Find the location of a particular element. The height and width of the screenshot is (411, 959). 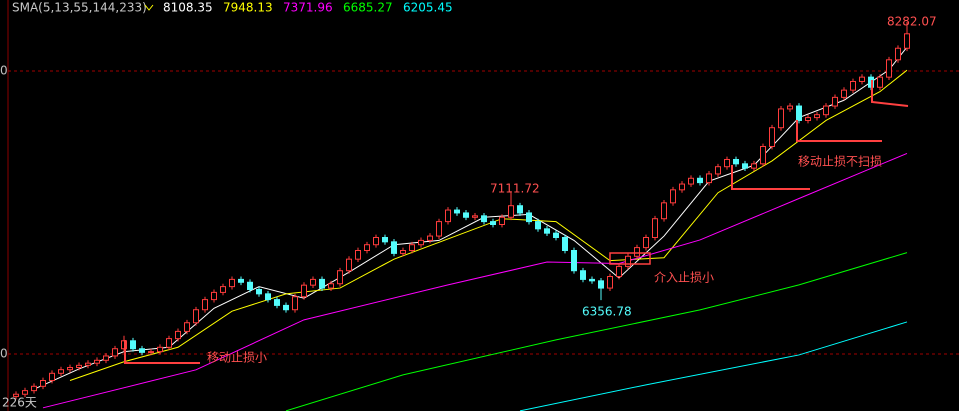

dropdown-icon is located at coordinates (149, 7).